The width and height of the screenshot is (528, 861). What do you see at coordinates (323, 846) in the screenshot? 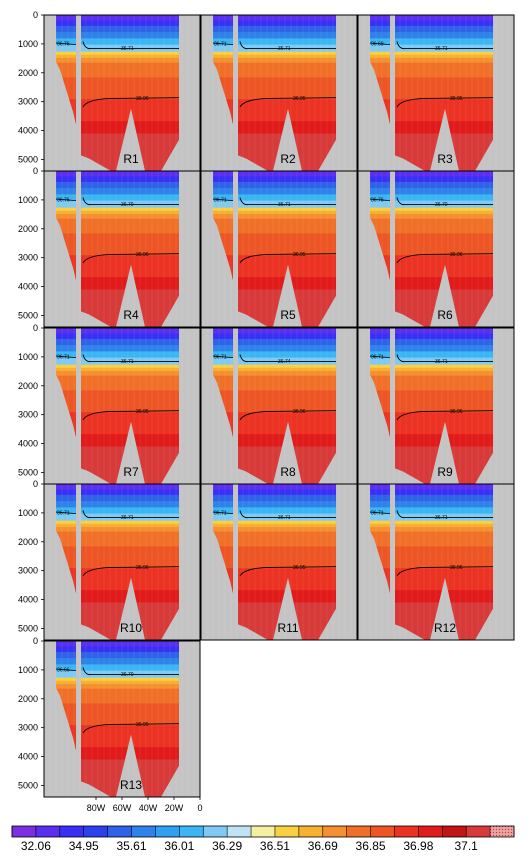
I see `colorbar-label: 36.69` at bounding box center [323, 846].